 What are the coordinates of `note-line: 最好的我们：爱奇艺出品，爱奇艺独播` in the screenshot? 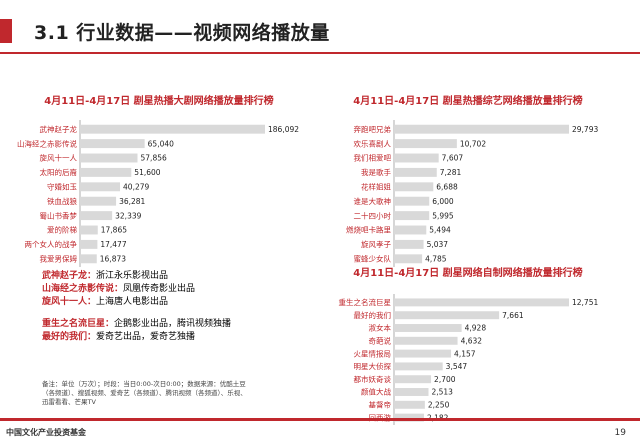 It's located at (157, 337).